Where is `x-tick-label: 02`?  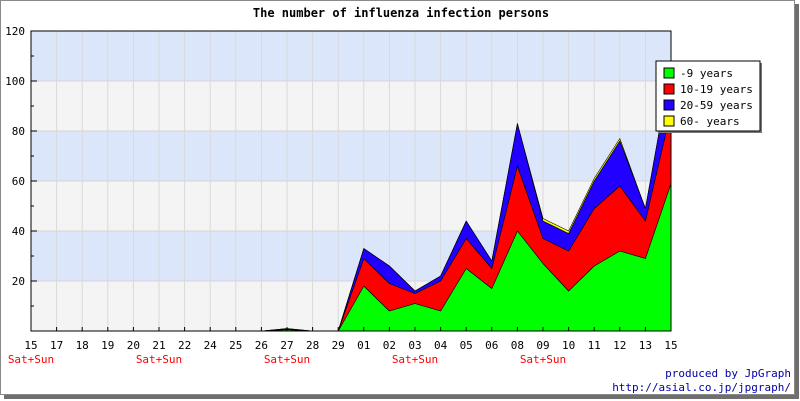 x-tick-label: 02 is located at coordinates (389, 345).